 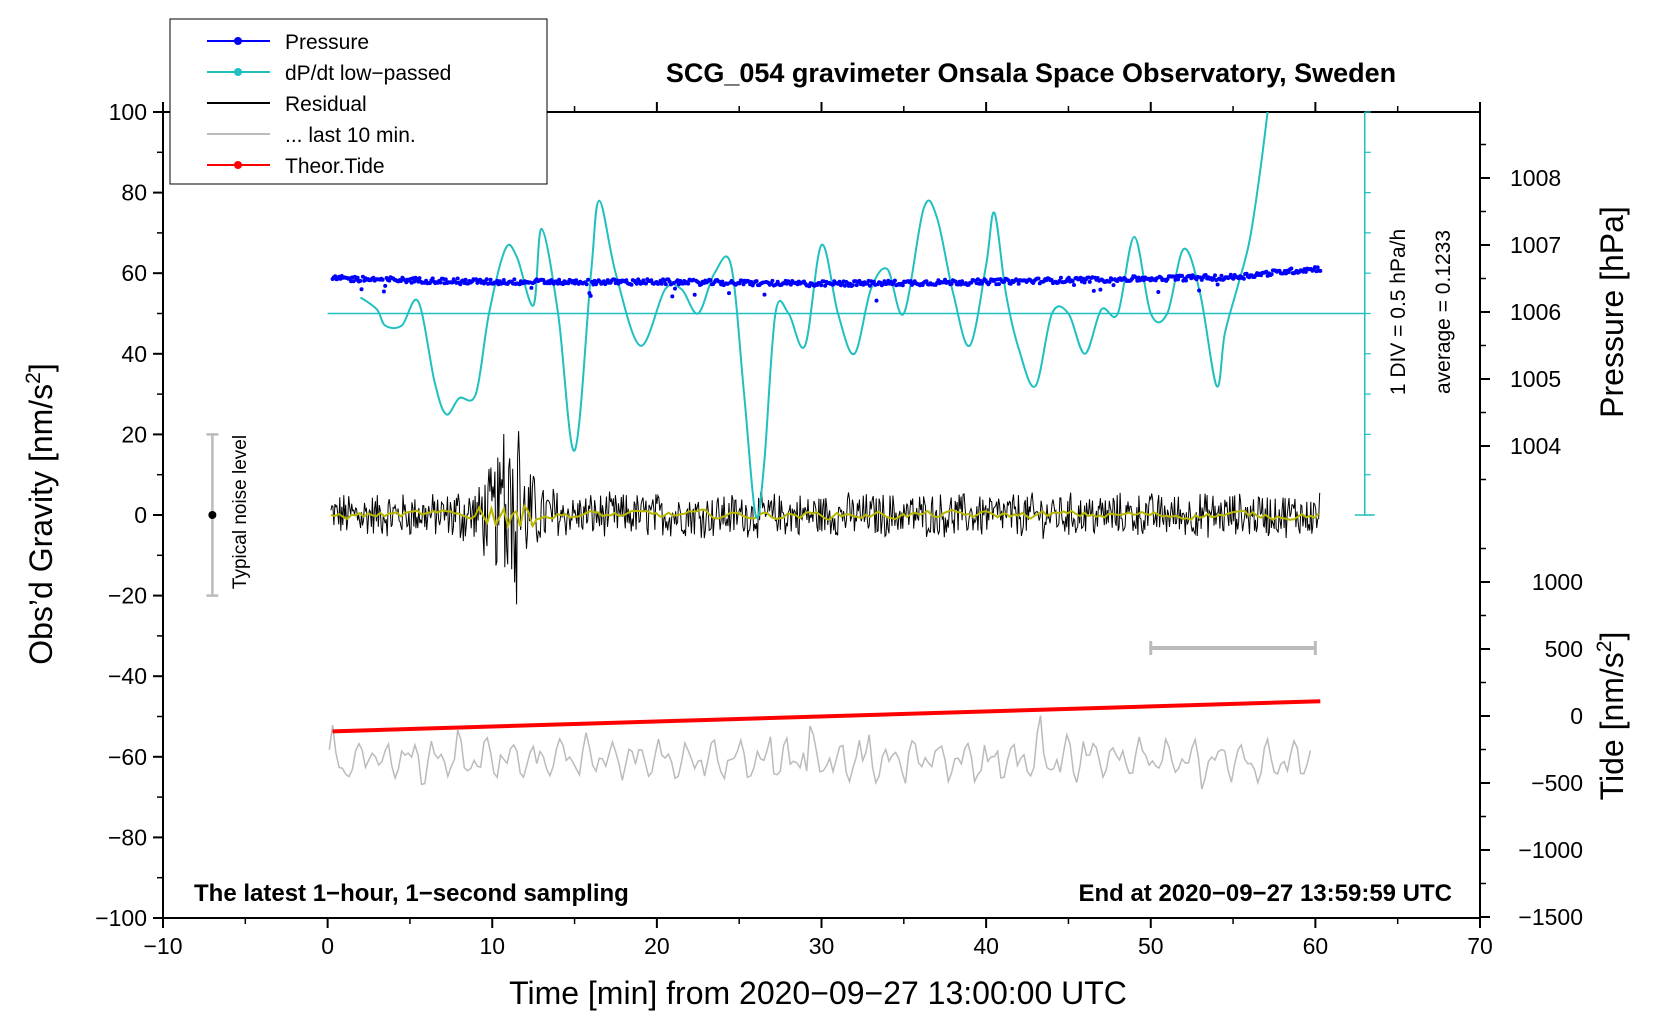 I want to click on tide-tick-label: −500, so click(x=1557, y=783).